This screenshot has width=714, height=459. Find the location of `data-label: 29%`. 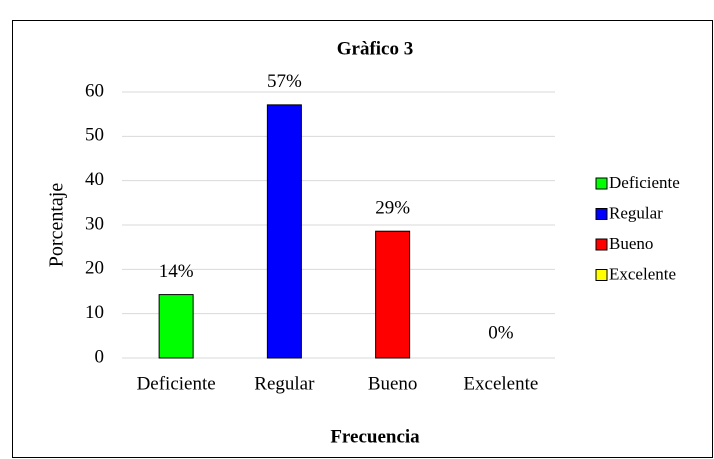

data-label: 29% is located at coordinates (392, 208).